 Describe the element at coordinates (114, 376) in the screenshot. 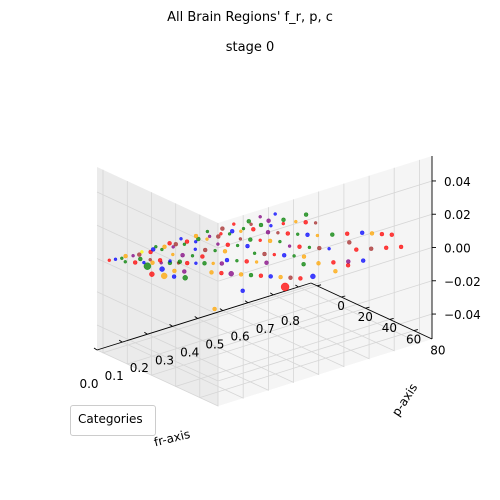

I see `x-tick-label: 0.1` at that location.